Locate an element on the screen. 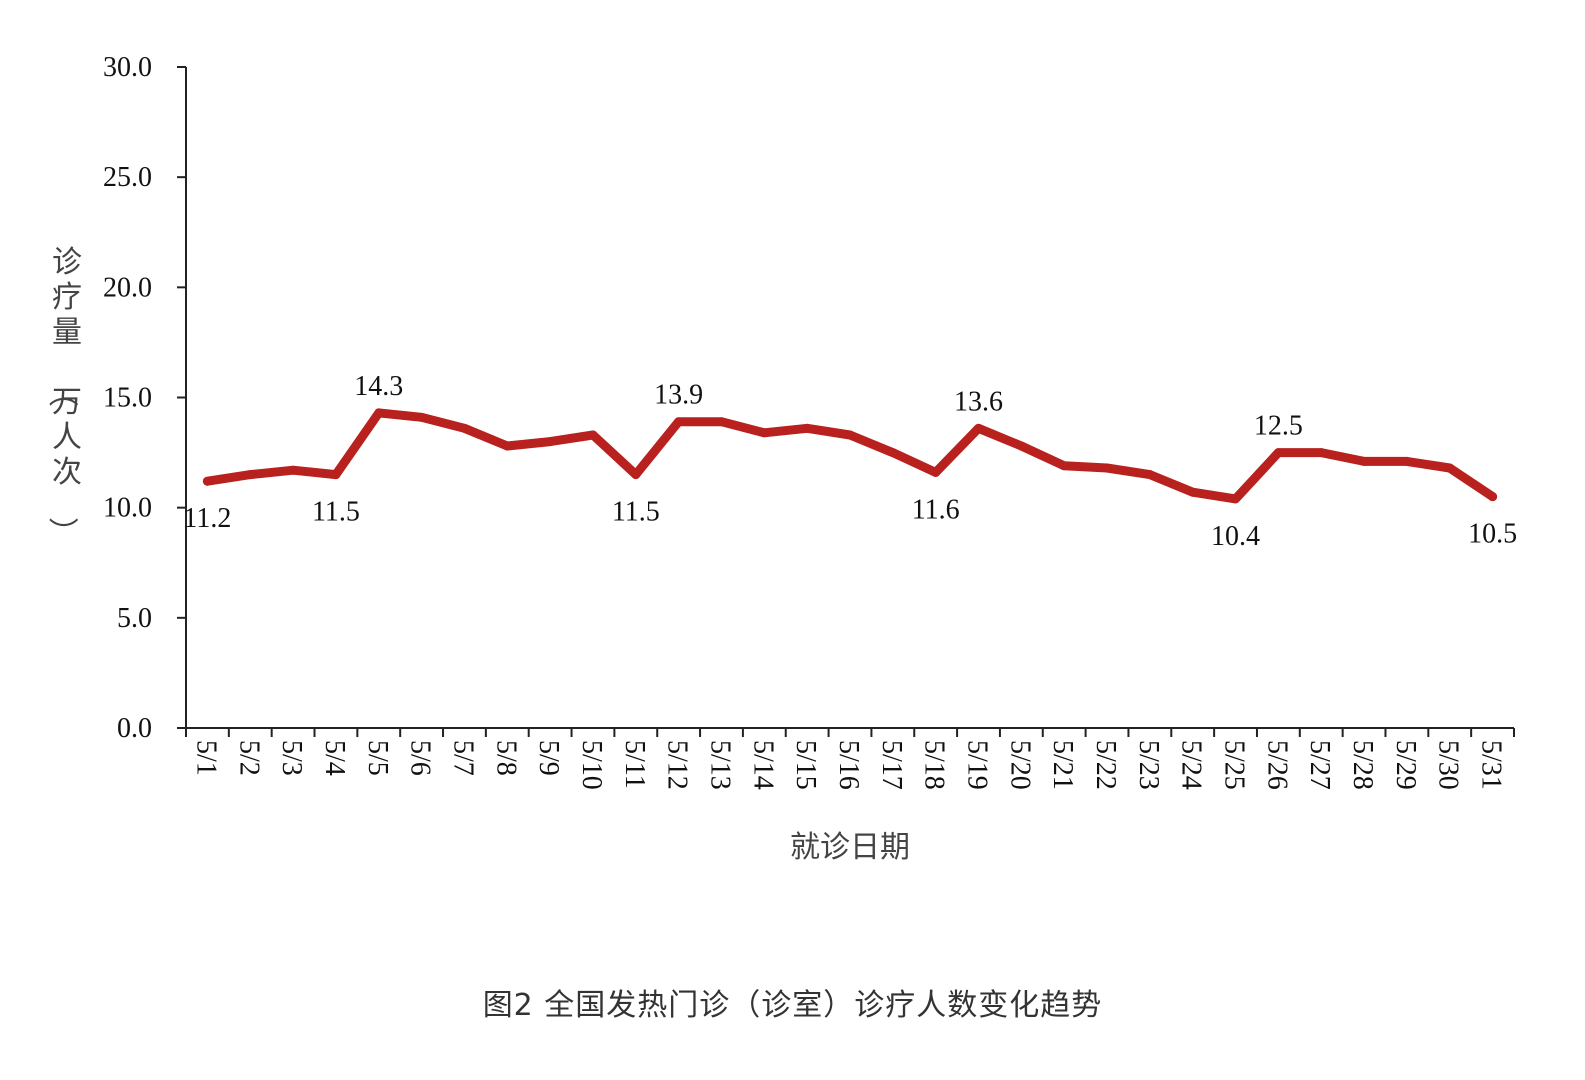  y-tick-label: 20.0 is located at coordinates (127, 287).